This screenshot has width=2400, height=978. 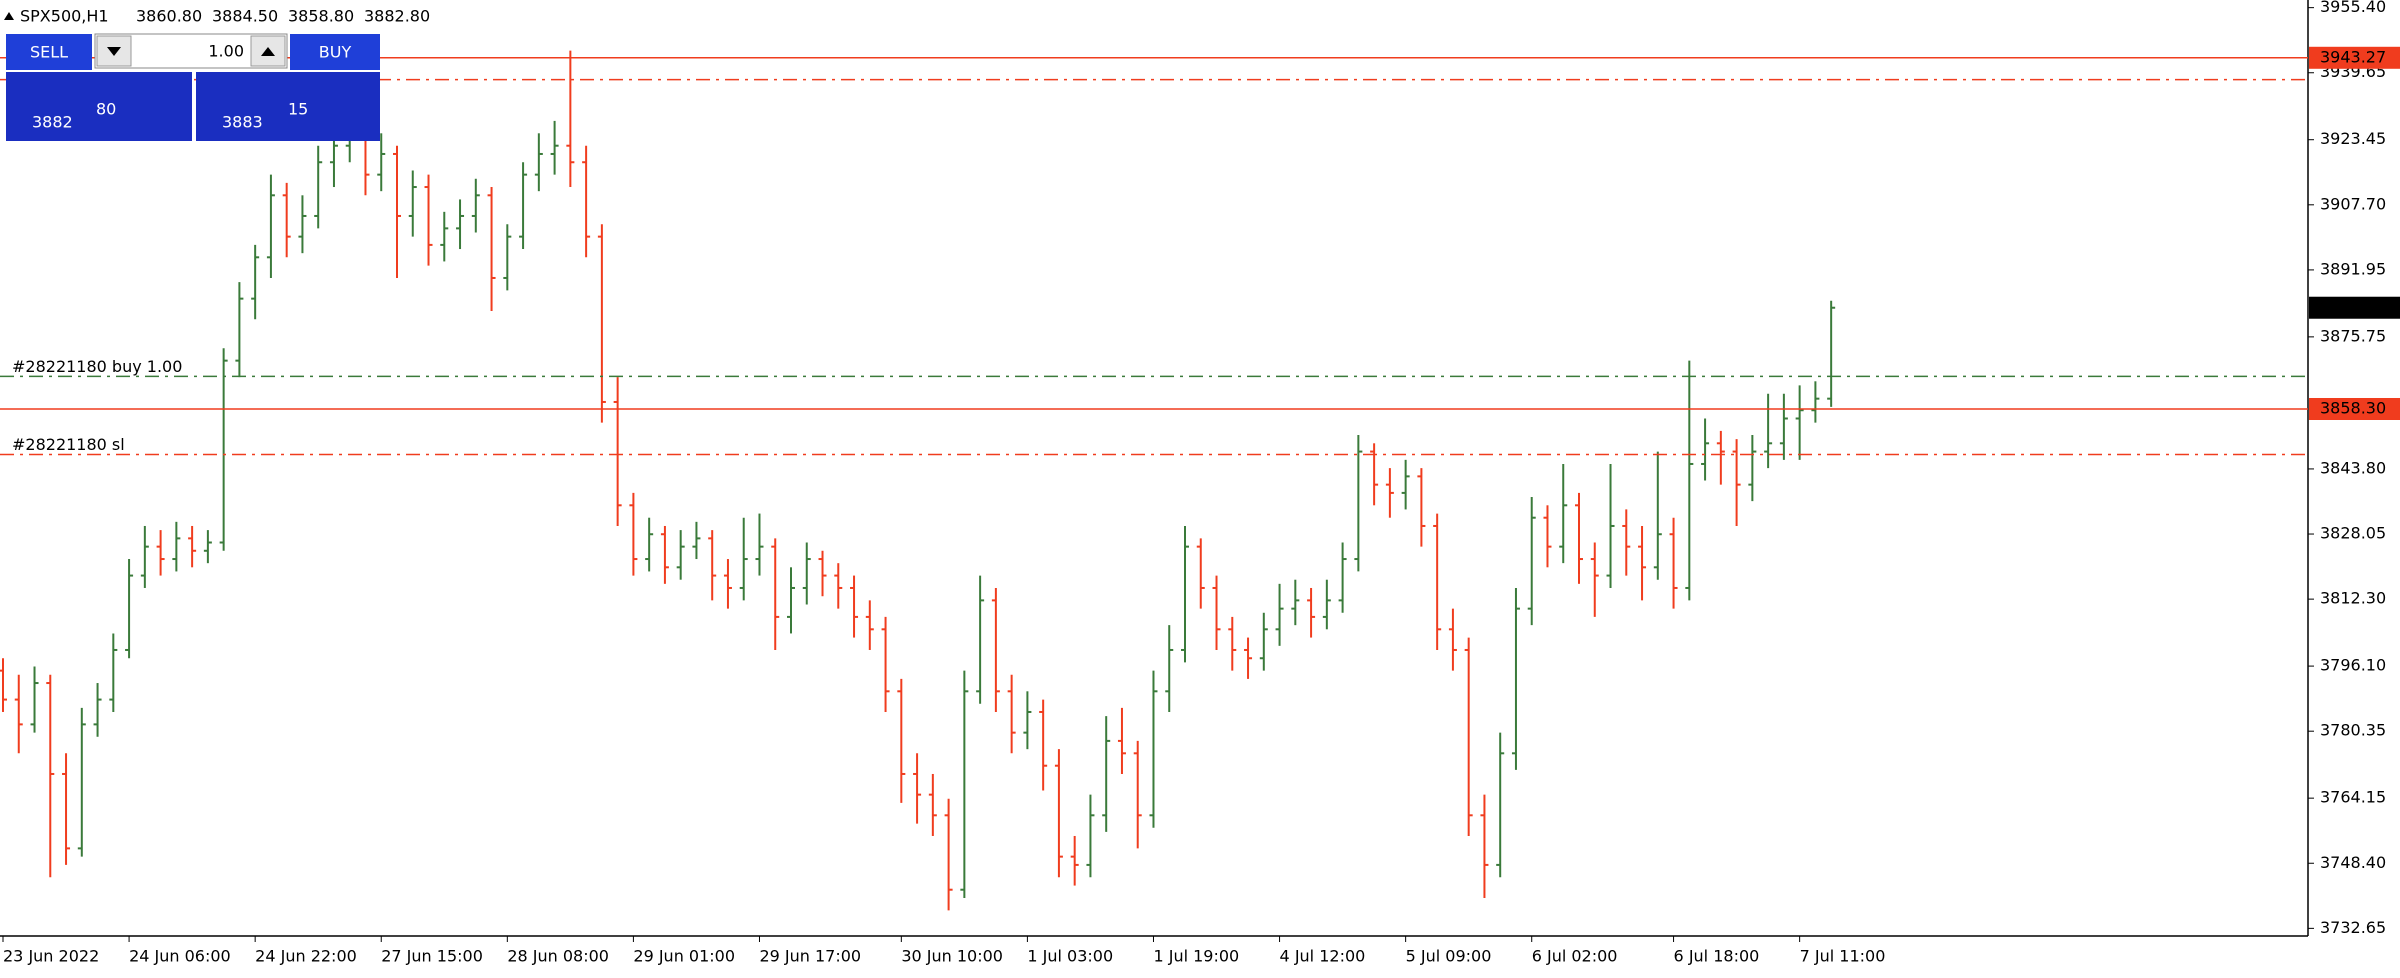 What do you see at coordinates (226, 51) in the screenshot?
I see `volume: 1.00` at bounding box center [226, 51].